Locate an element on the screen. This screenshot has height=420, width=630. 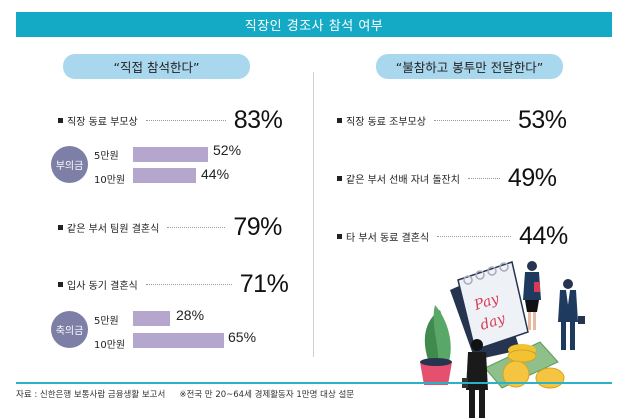
right-item-3: 타 부서 동료 결혼식 44% is located at coordinates (452, 236).